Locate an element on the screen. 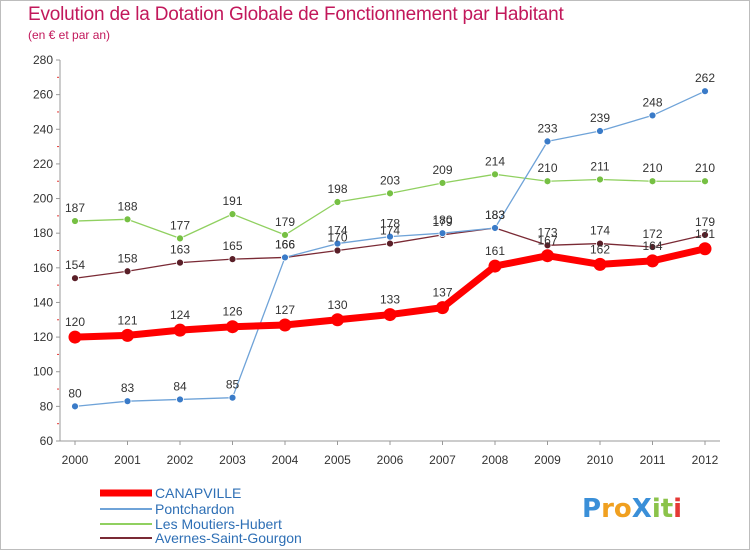  data-label: 183 is located at coordinates (495, 215).